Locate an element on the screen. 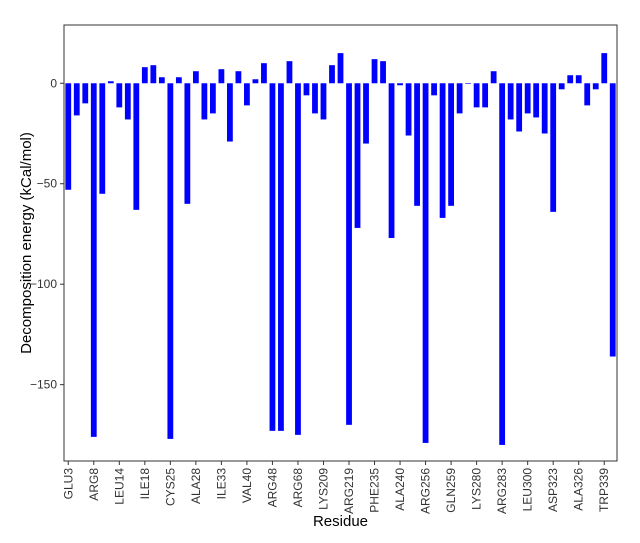 This screenshot has width=640, height=543. y-axis: 0 −50 −100 −150 is located at coordinates (47, 234).